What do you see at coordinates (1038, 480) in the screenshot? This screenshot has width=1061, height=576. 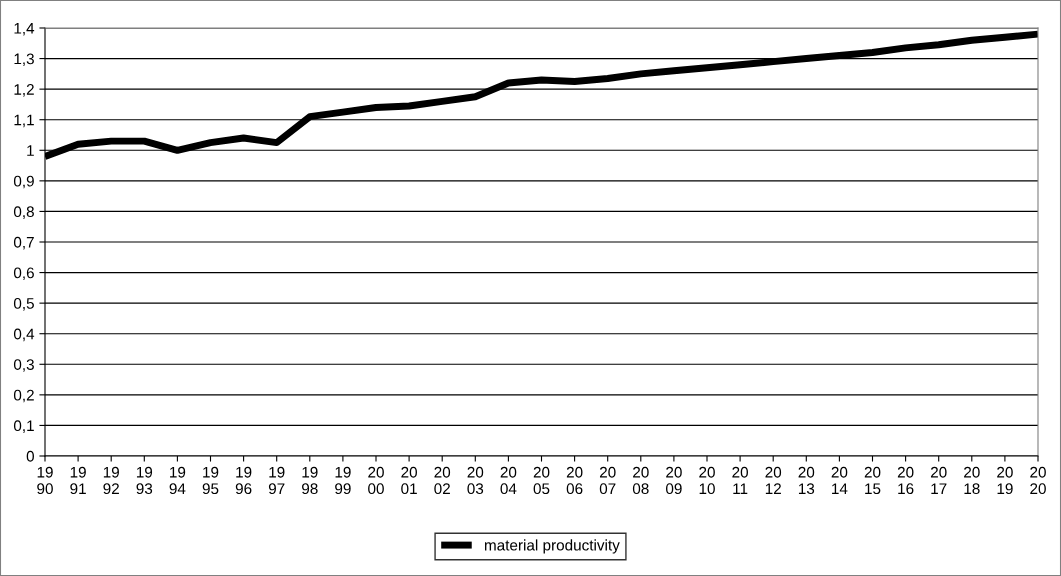 I see `x-tick-label: 20 20` at bounding box center [1038, 480].